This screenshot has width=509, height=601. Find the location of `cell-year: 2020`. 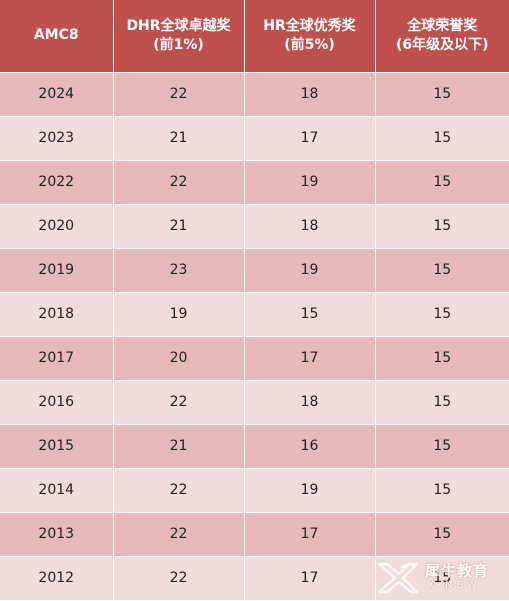

cell-year: 2020 is located at coordinates (57, 226).